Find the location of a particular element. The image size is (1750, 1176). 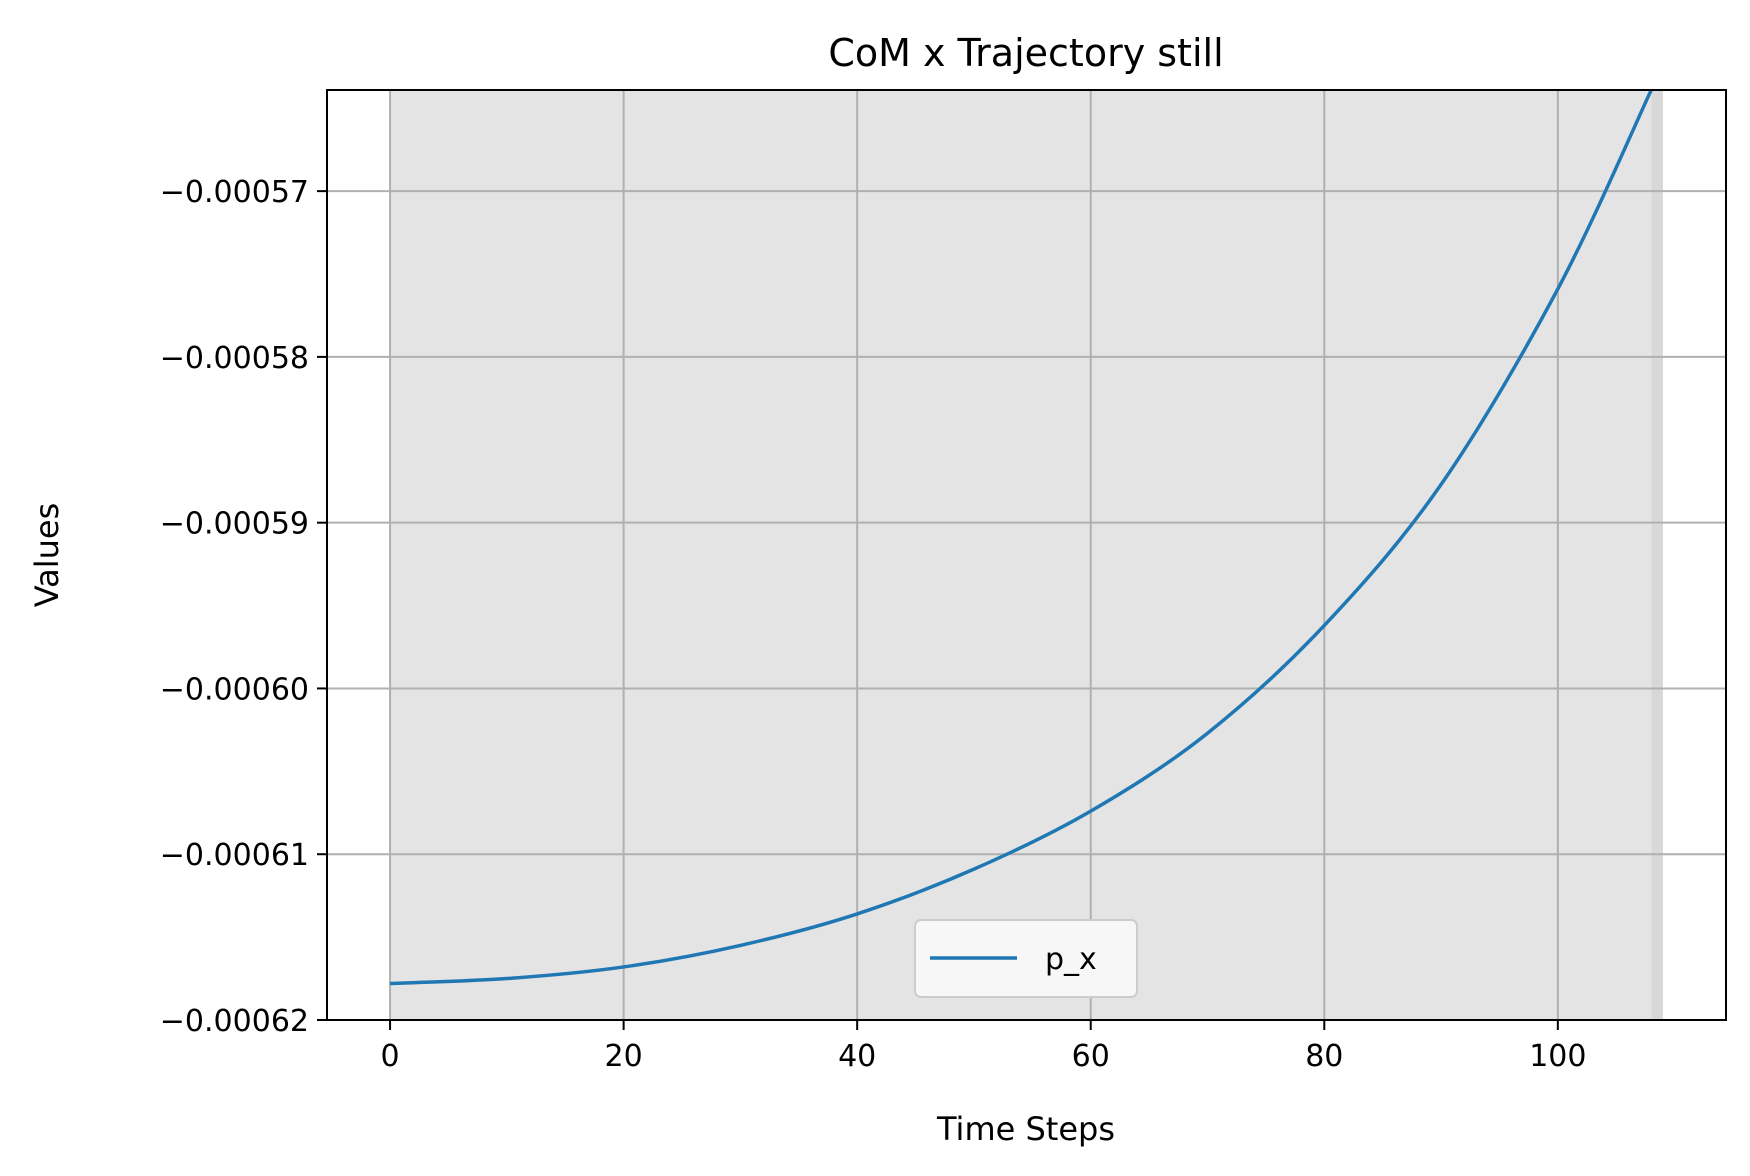

legend-label-p-x: p_x is located at coordinates (1071, 959).